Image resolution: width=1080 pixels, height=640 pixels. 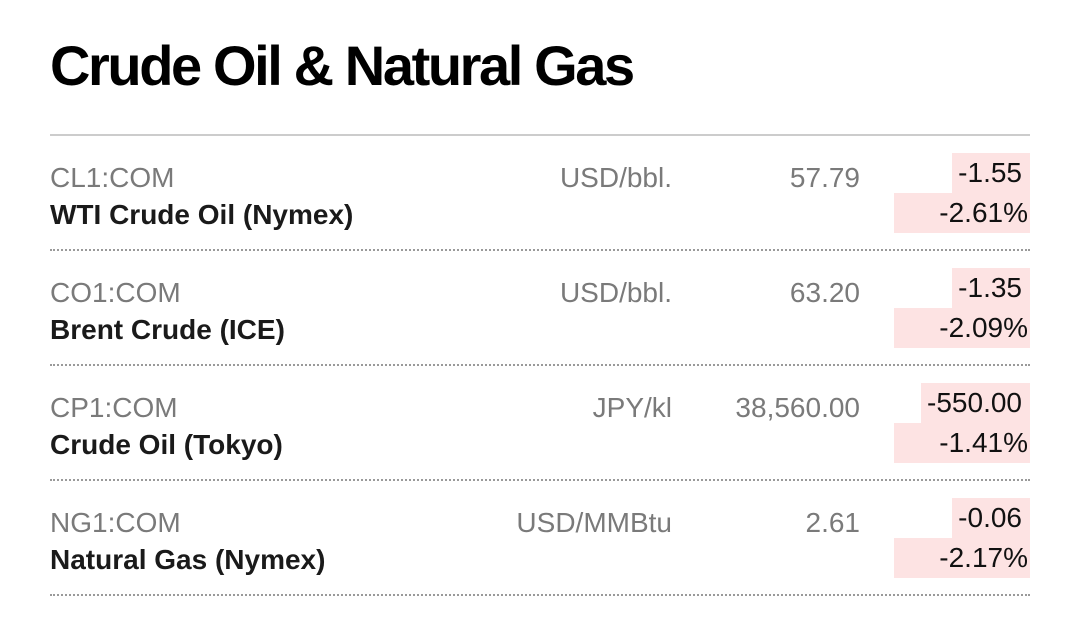 I want to click on percent-change: -2.17%, so click(x=962, y=558).